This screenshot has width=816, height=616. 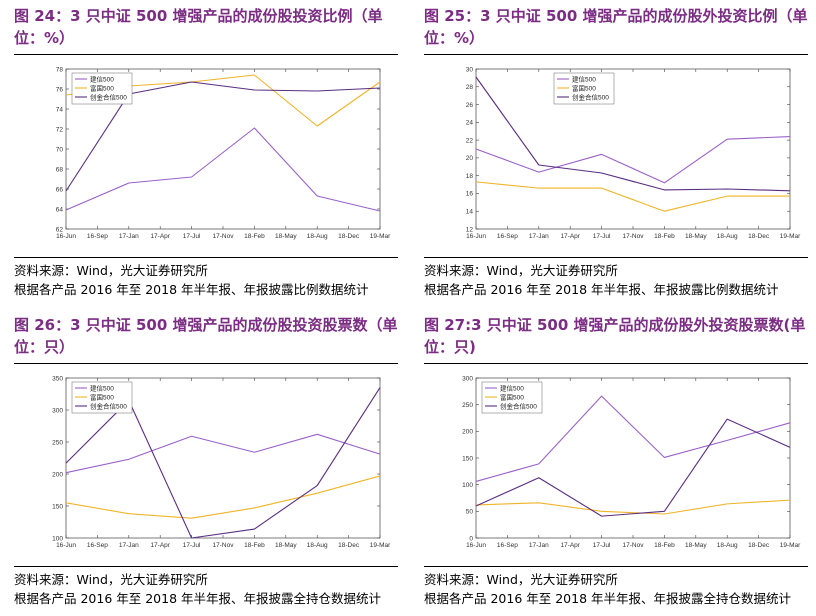 I want to click on y-tick-label: 20, so click(x=470, y=158).